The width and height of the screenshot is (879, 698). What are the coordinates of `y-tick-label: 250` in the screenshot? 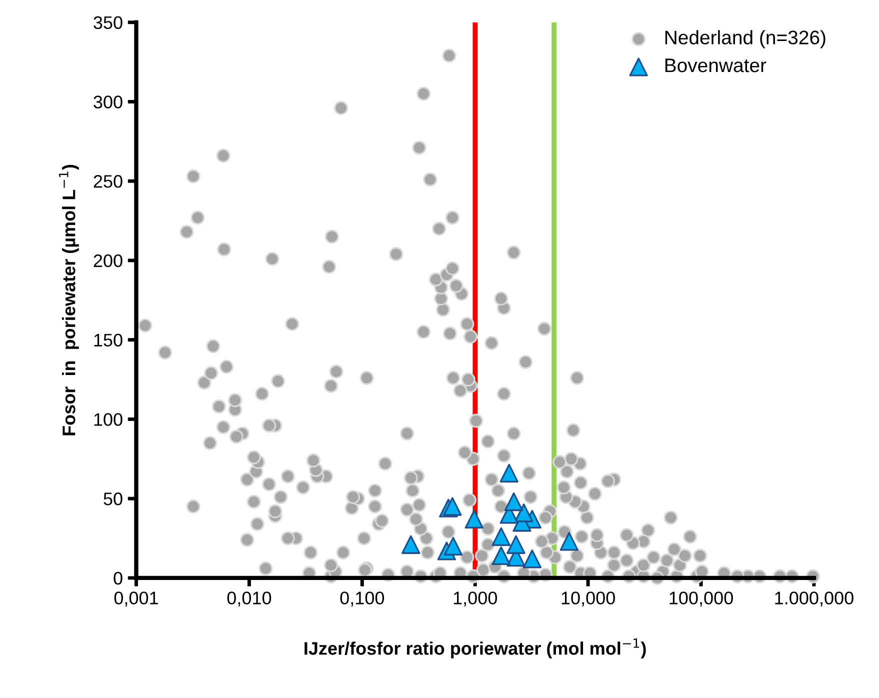 It's located at (108, 181).